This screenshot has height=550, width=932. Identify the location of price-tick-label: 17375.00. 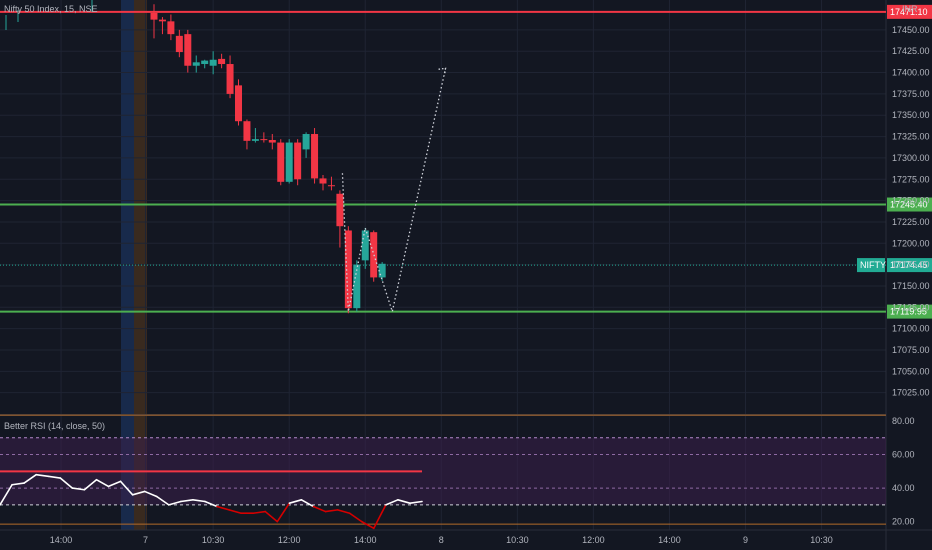
(911, 94).